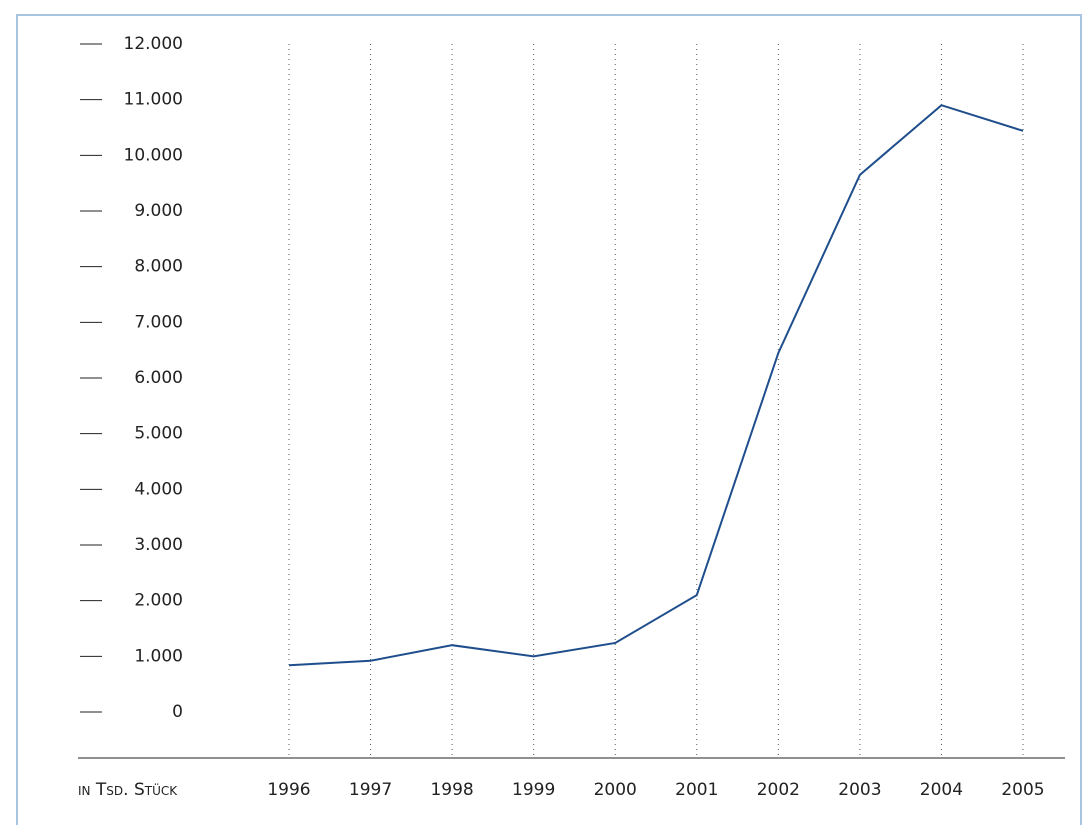 The height and width of the screenshot is (829, 1083). Describe the element at coordinates (128, 790) in the screenshot. I see `y-axis-unit: in Tsd. Stück` at that location.